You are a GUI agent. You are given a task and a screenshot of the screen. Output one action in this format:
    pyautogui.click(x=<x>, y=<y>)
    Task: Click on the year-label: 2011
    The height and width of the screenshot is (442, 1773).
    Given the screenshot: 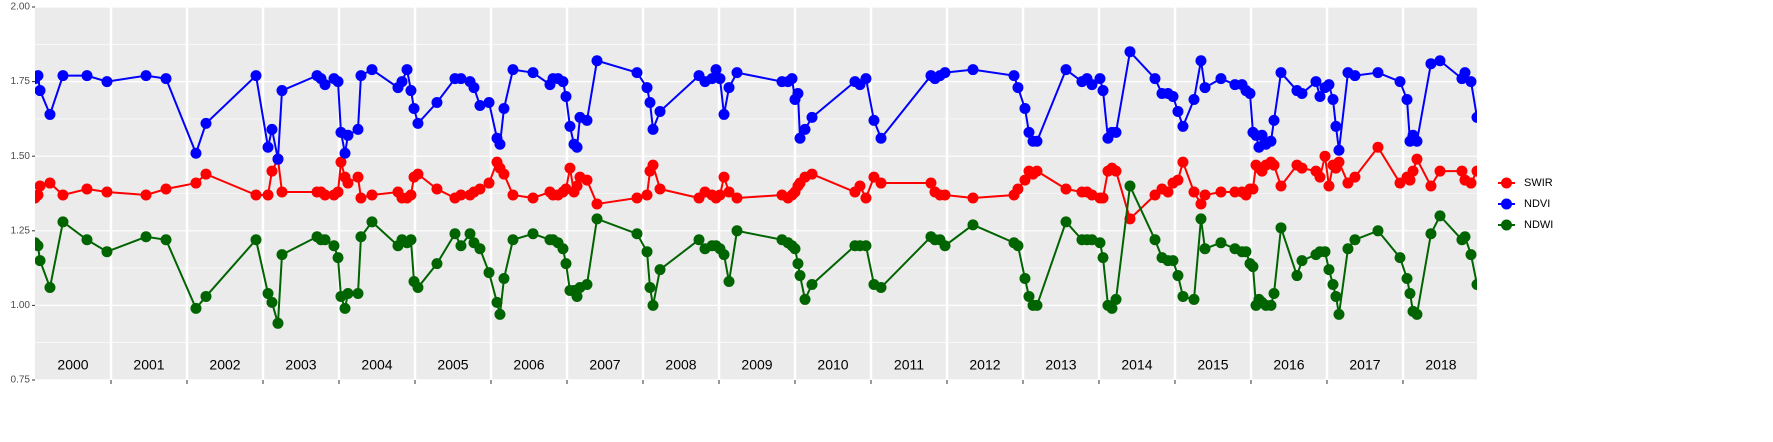 What is the action you would take?
    pyautogui.click(x=909, y=365)
    